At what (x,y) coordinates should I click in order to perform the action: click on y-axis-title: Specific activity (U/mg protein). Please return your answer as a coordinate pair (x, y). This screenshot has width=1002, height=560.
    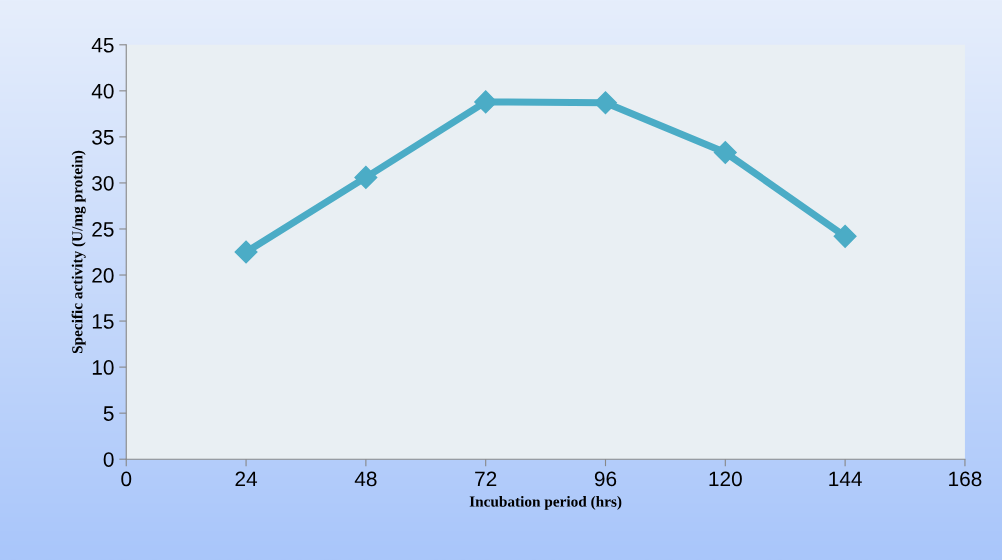
    Looking at the image, I should click on (78, 252).